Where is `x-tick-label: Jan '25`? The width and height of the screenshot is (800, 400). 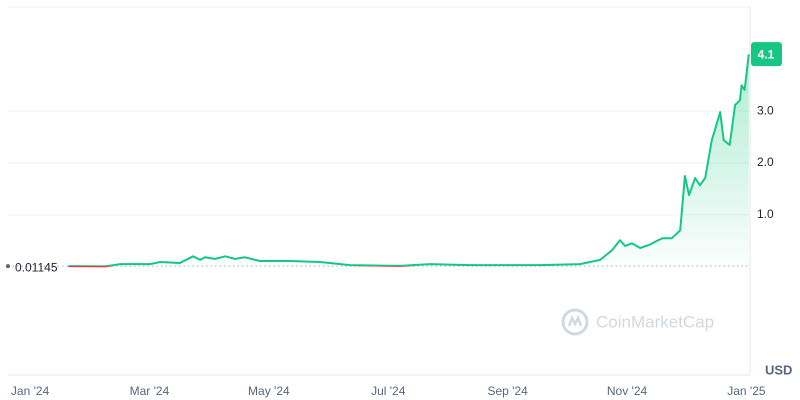
x-tick-label: Jan '25 is located at coordinates (746, 391).